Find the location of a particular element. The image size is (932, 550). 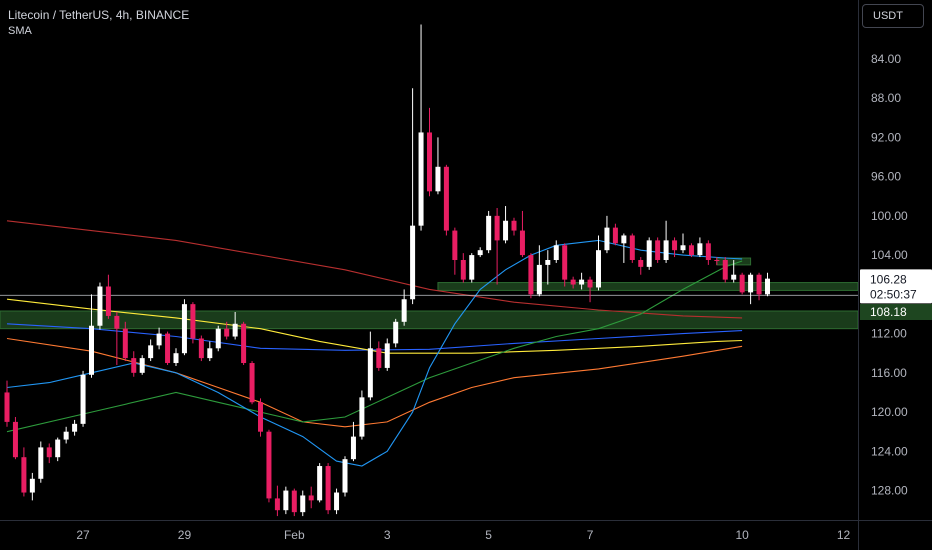

x-tick-label: 27 is located at coordinates (83, 535).